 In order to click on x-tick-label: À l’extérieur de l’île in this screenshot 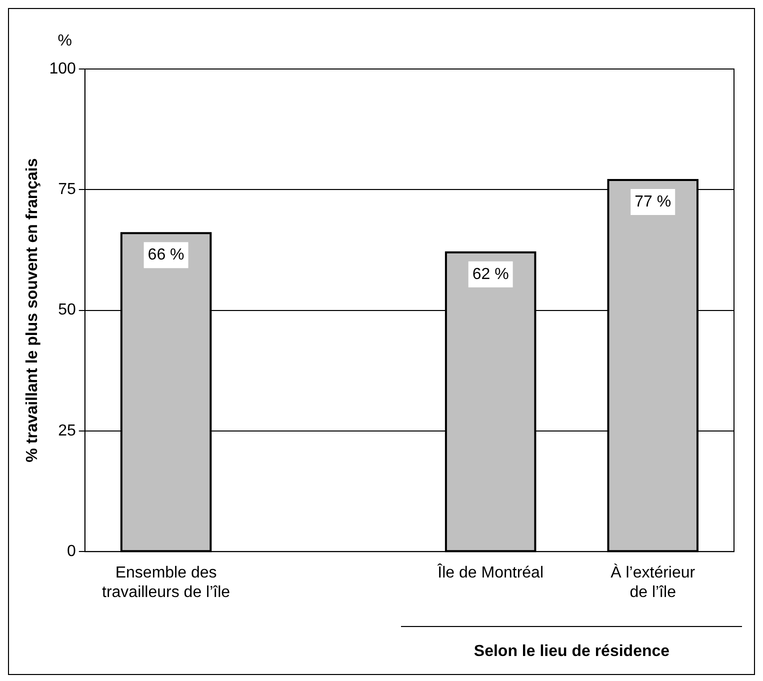, I will do `click(653, 582)`.